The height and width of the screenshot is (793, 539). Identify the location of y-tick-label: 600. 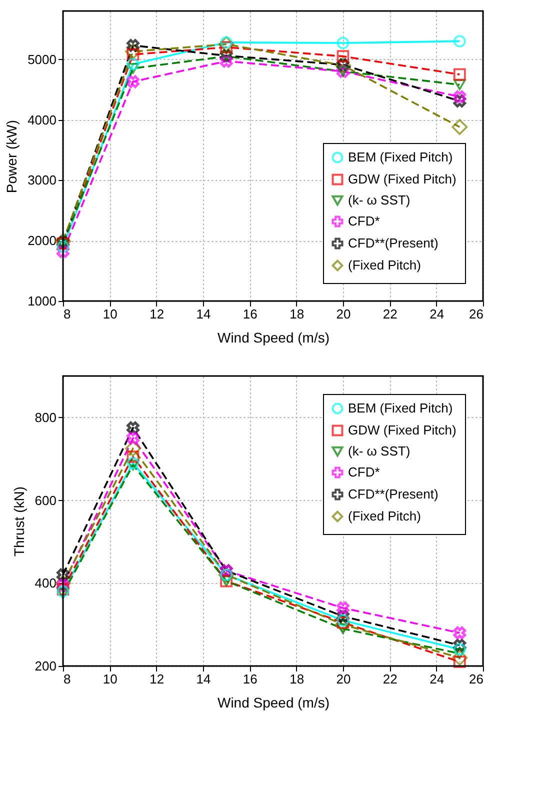
(45, 500).